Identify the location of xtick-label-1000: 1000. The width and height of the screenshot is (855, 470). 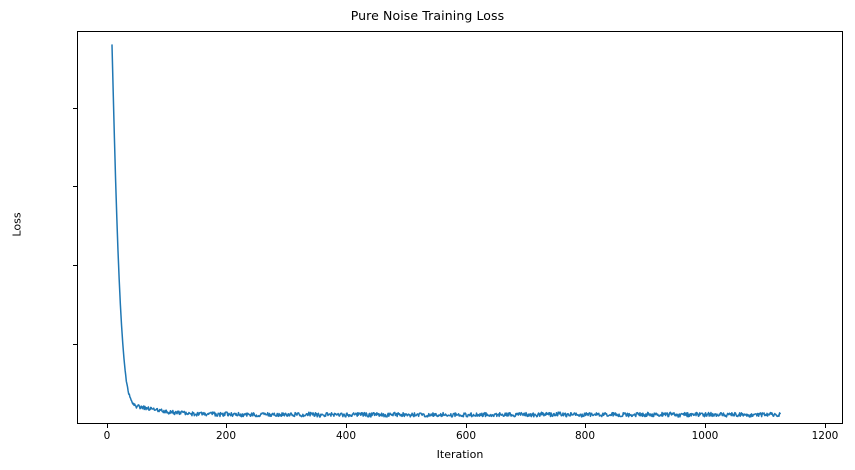
(705, 436).